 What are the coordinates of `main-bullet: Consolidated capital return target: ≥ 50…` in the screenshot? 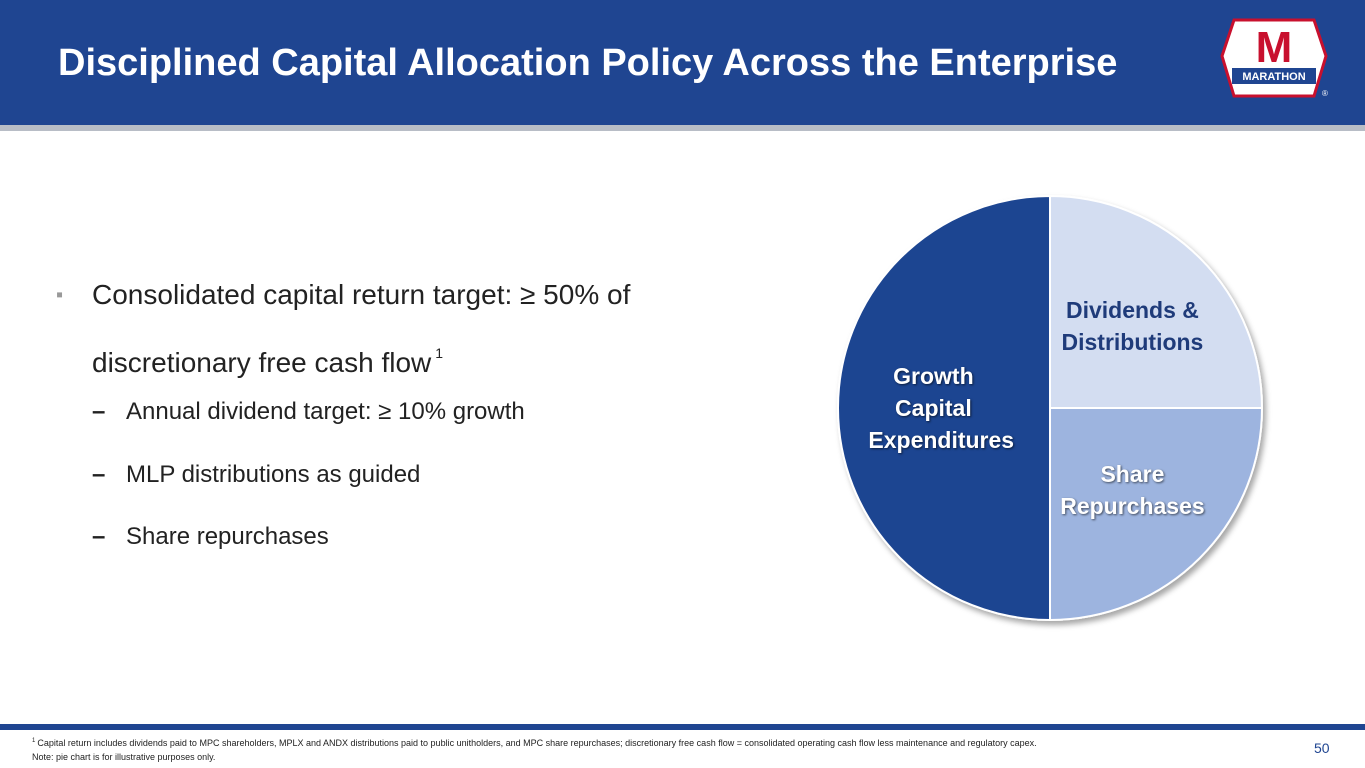 It's located at (412, 329).